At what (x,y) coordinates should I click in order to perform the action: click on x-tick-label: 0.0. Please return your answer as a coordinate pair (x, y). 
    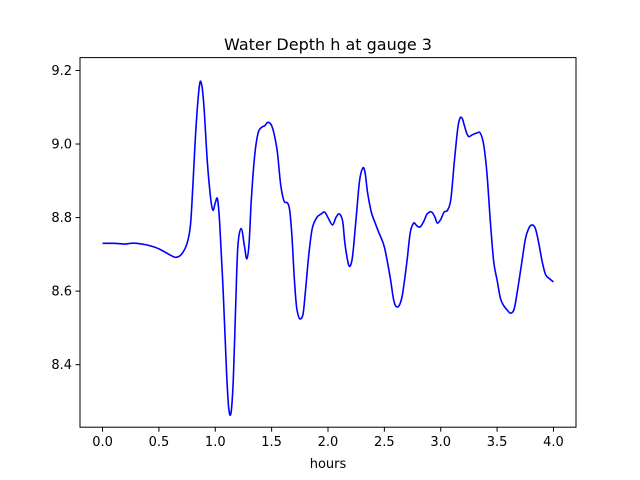
    Looking at the image, I should click on (102, 442).